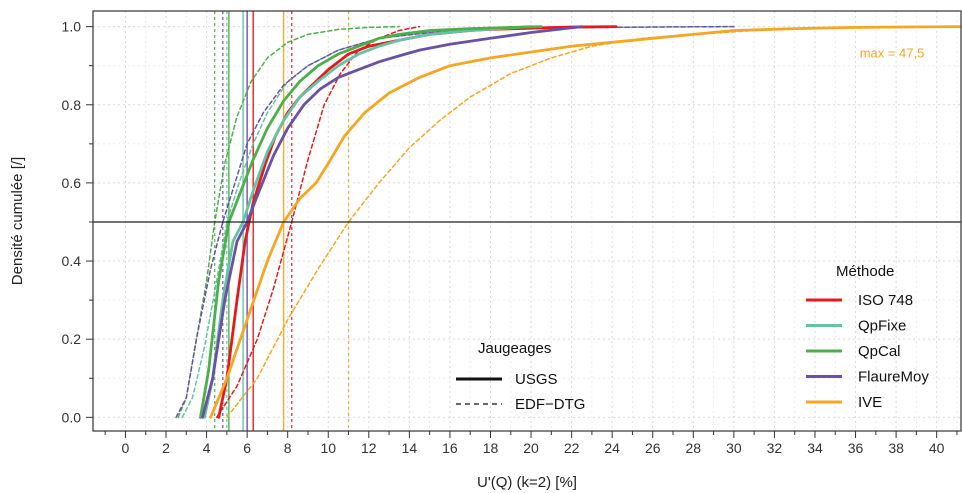  I want to click on legend-jaugeages-label: EDF−DTG, so click(550, 404).